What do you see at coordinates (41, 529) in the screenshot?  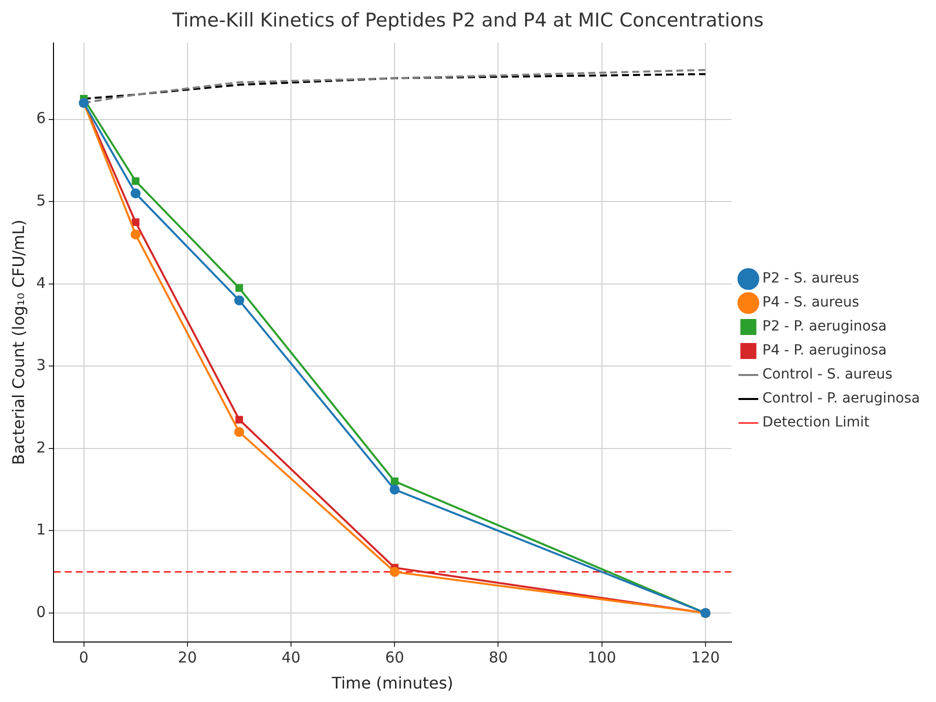 I see `y-tick-label: 1` at bounding box center [41, 529].